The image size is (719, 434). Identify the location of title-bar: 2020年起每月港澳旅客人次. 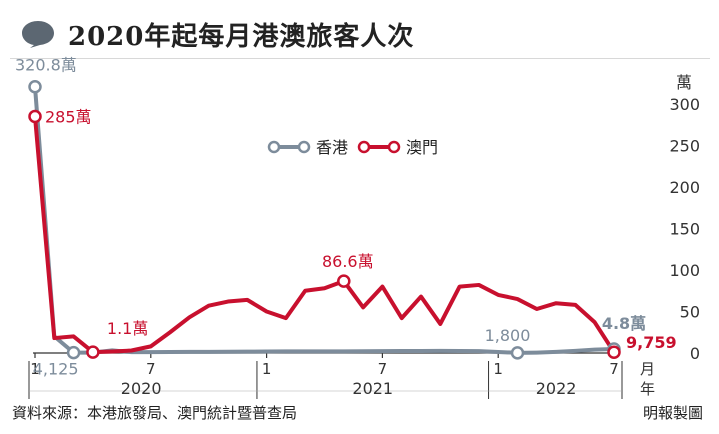
(360, 32).